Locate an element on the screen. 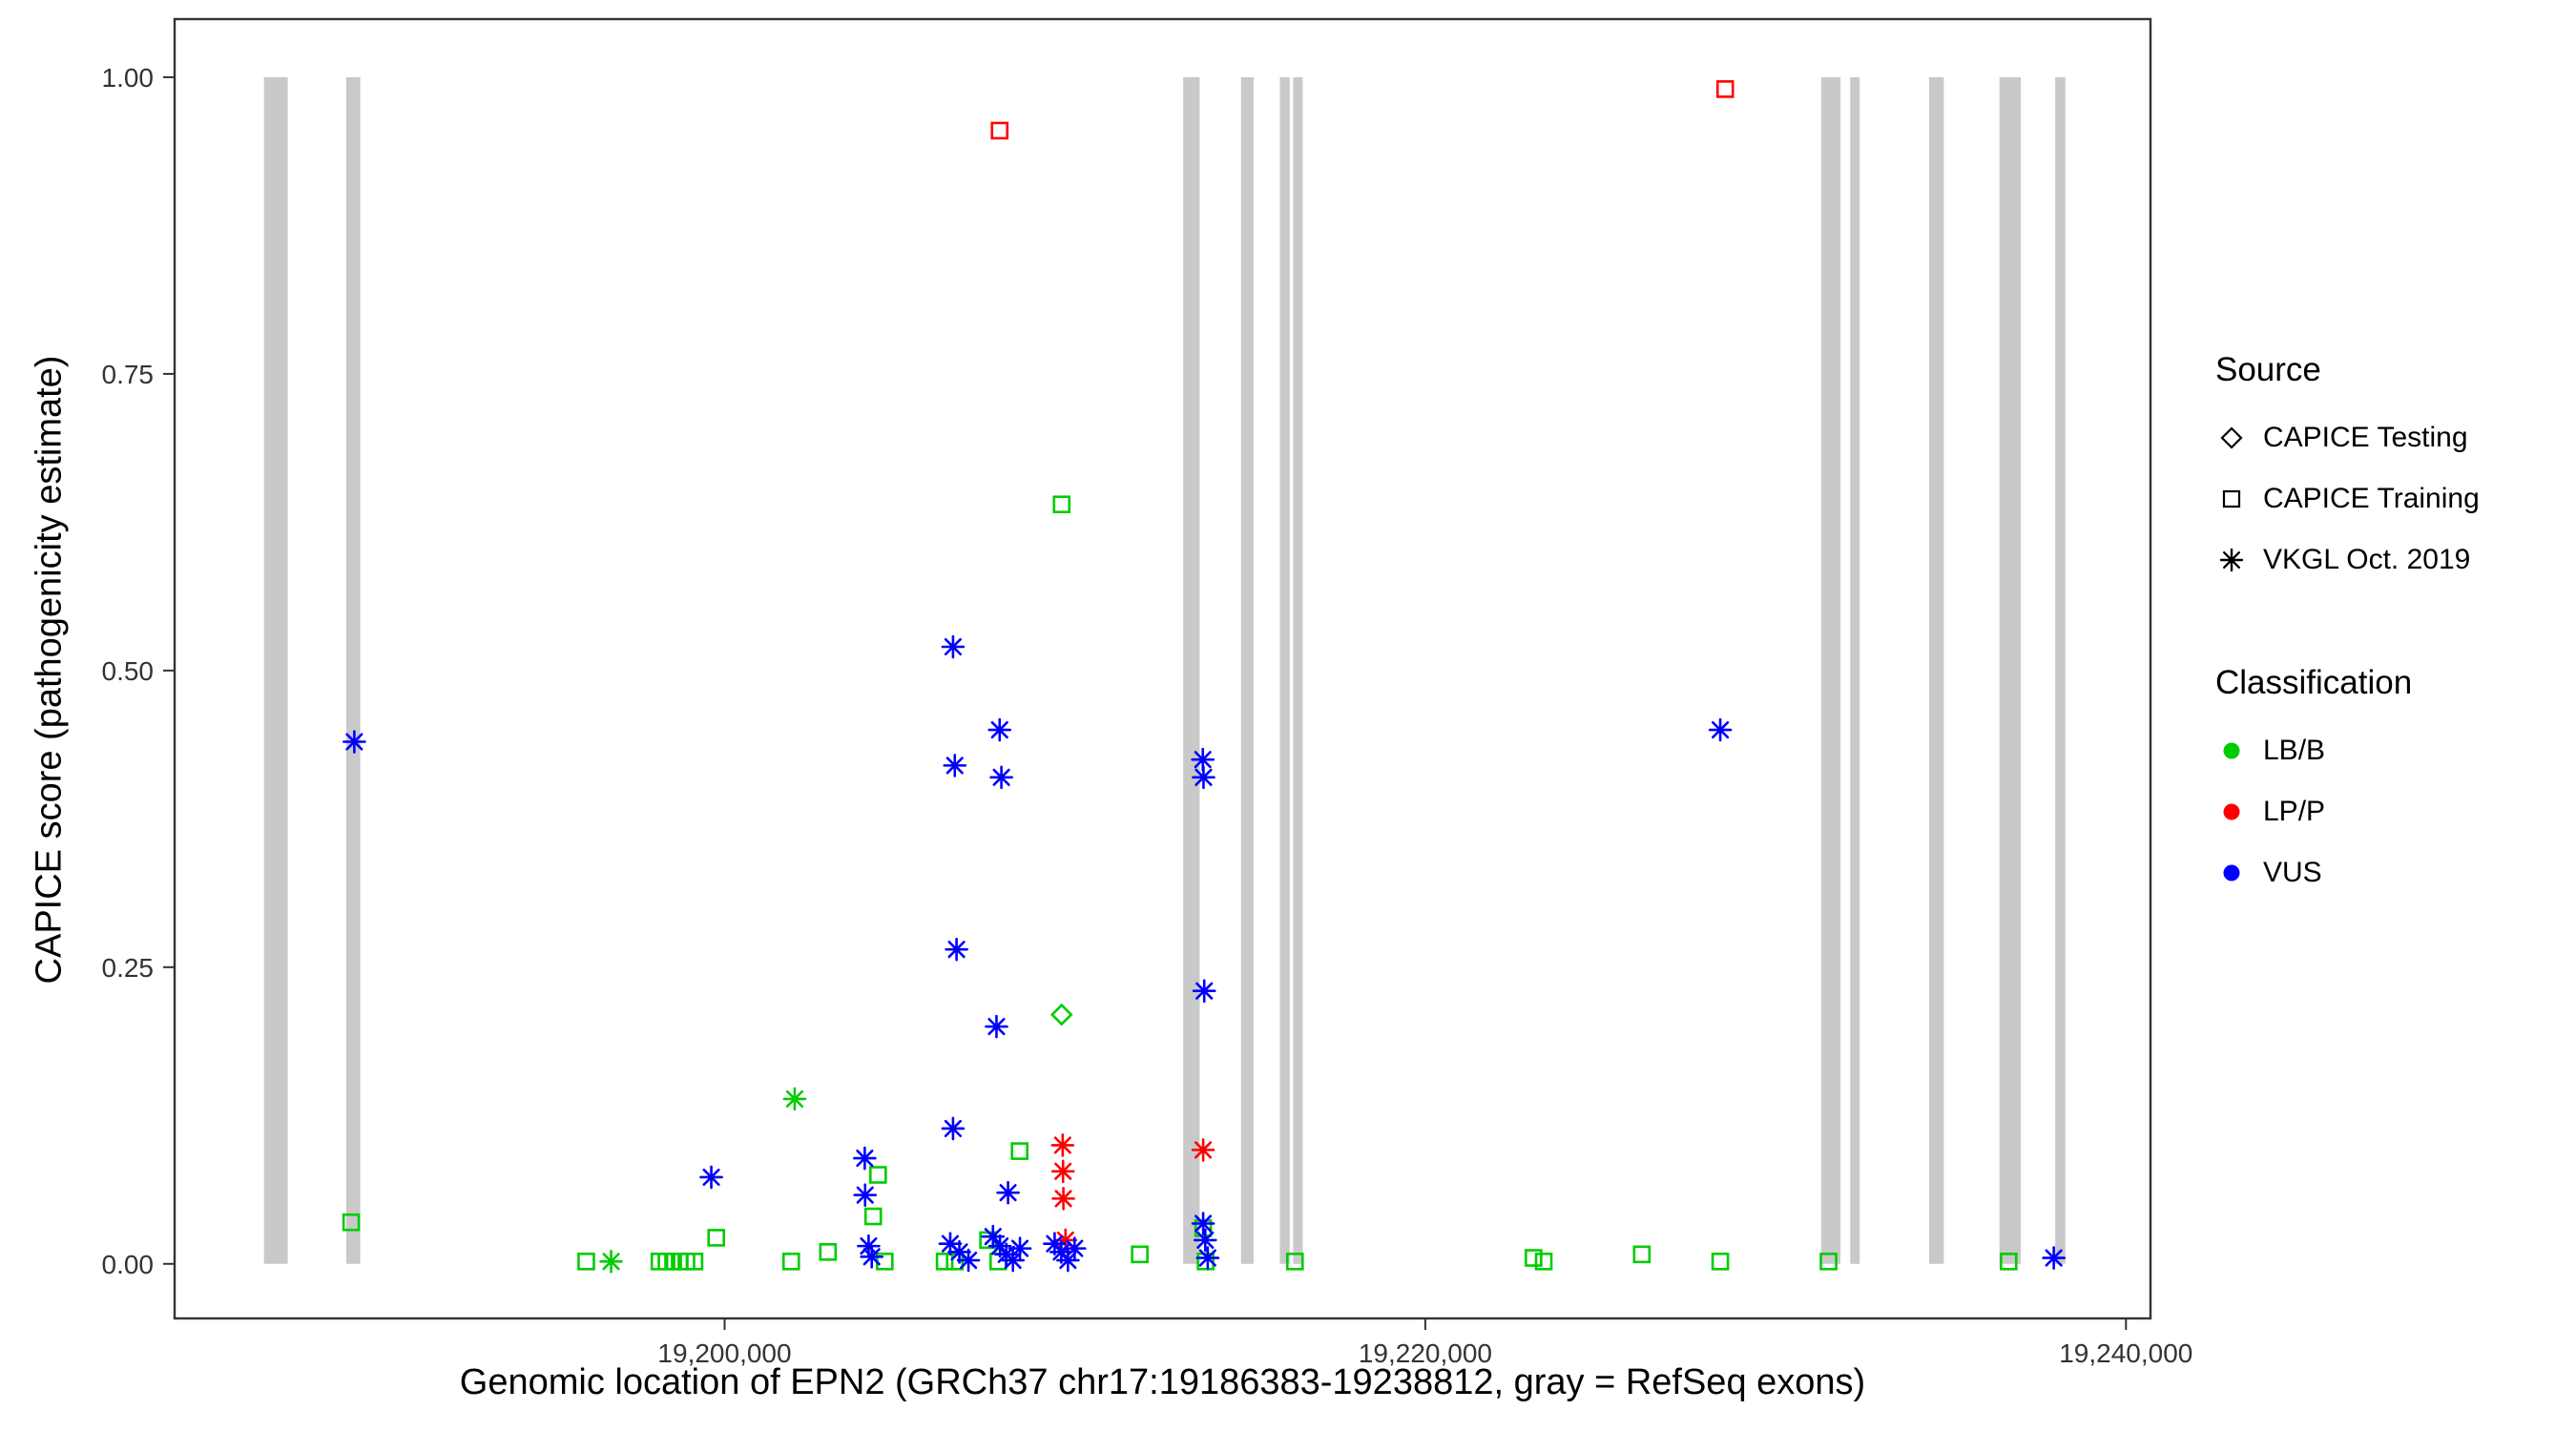 The width and height of the screenshot is (2576, 1431). legend-item-label: CAPICE Testing is located at coordinates (2365, 437).